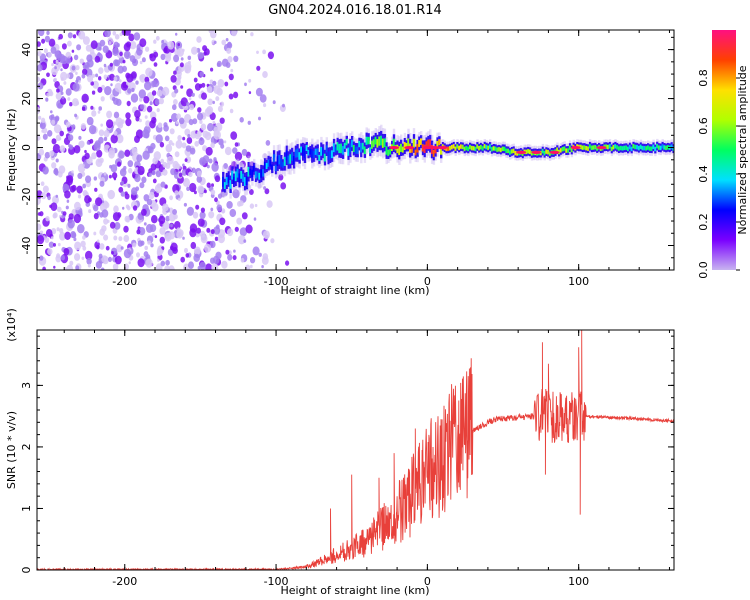 Image resolution: width=750 pixels, height=600 pixels. Describe the element at coordinates (742, 149) in the screenshot. I see `colorbar-label: Normalized spectral amplitude` at that location.